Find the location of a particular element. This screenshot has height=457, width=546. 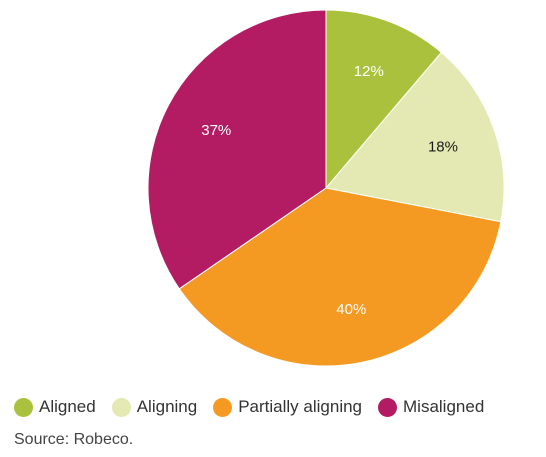

legend-item-misaligned: Misaligned is located at coordinates (431, 407).